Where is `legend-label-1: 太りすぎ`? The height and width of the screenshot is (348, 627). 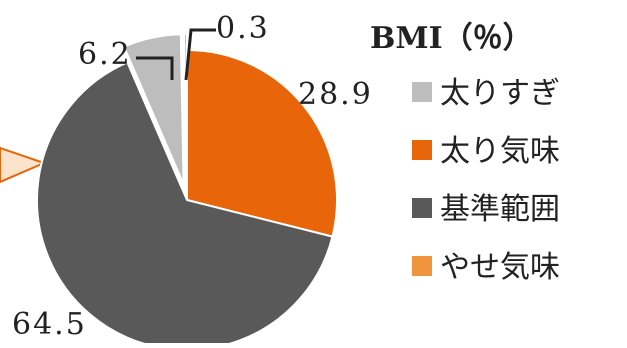 legend-label-1: 太りすぎ is located at coordinates (500, 93).